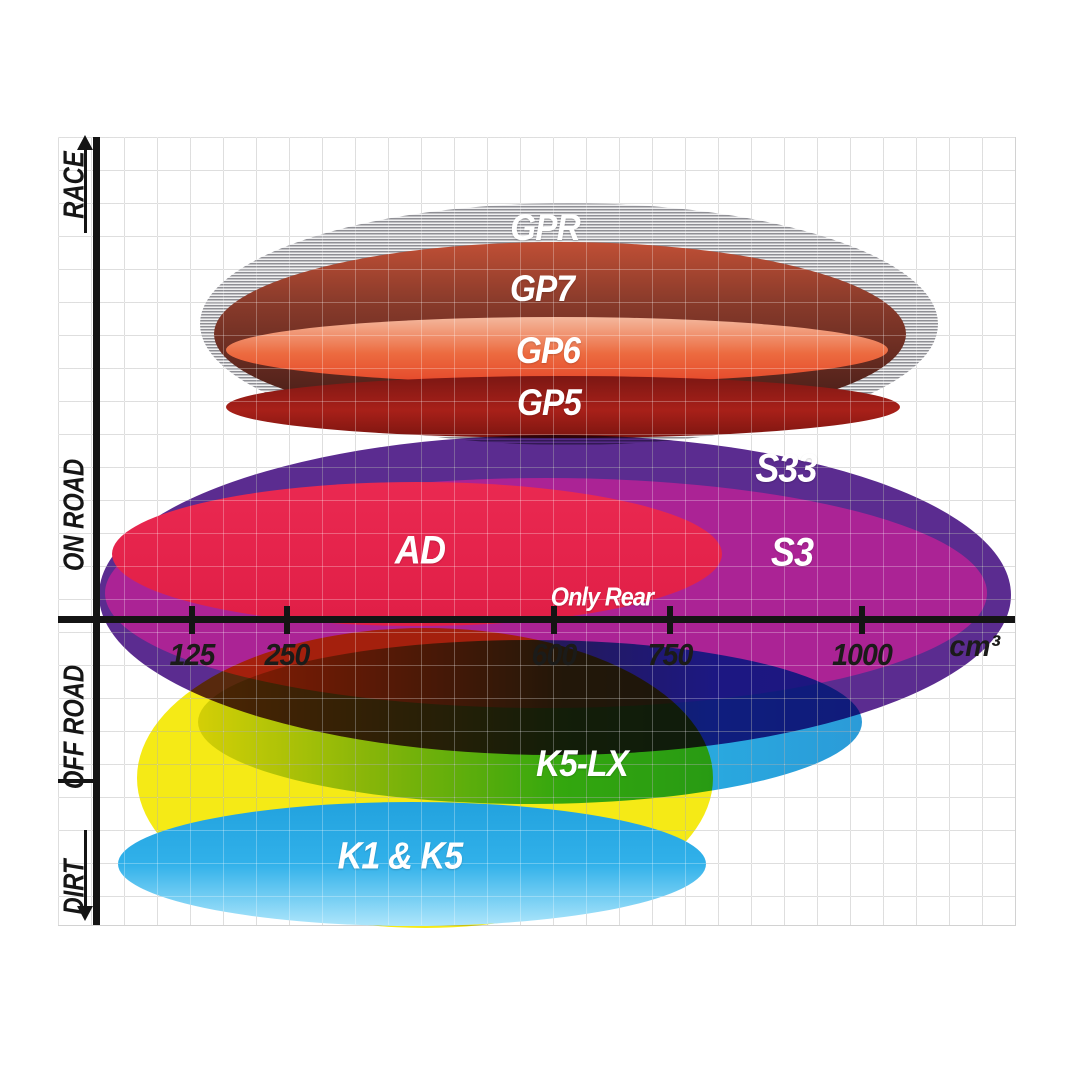 Image resolution: width=1080 pixels, height=1080 pixels. What do you see at coordinates (549, 402) in the screenshot?
I see `product-label-gp5: GP5` at bounding box center [549, 402].